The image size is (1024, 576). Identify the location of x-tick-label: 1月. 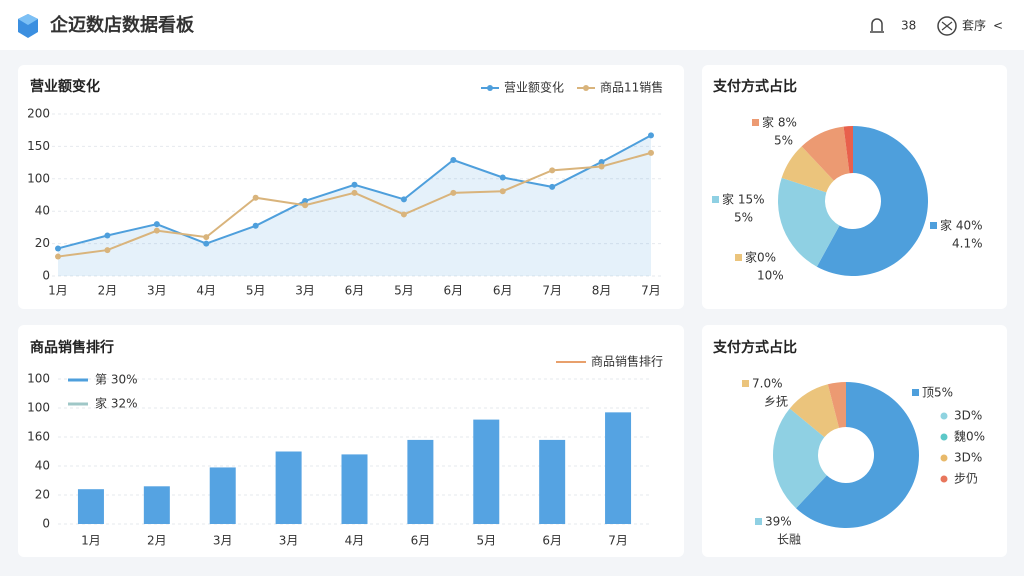
(58, 291).